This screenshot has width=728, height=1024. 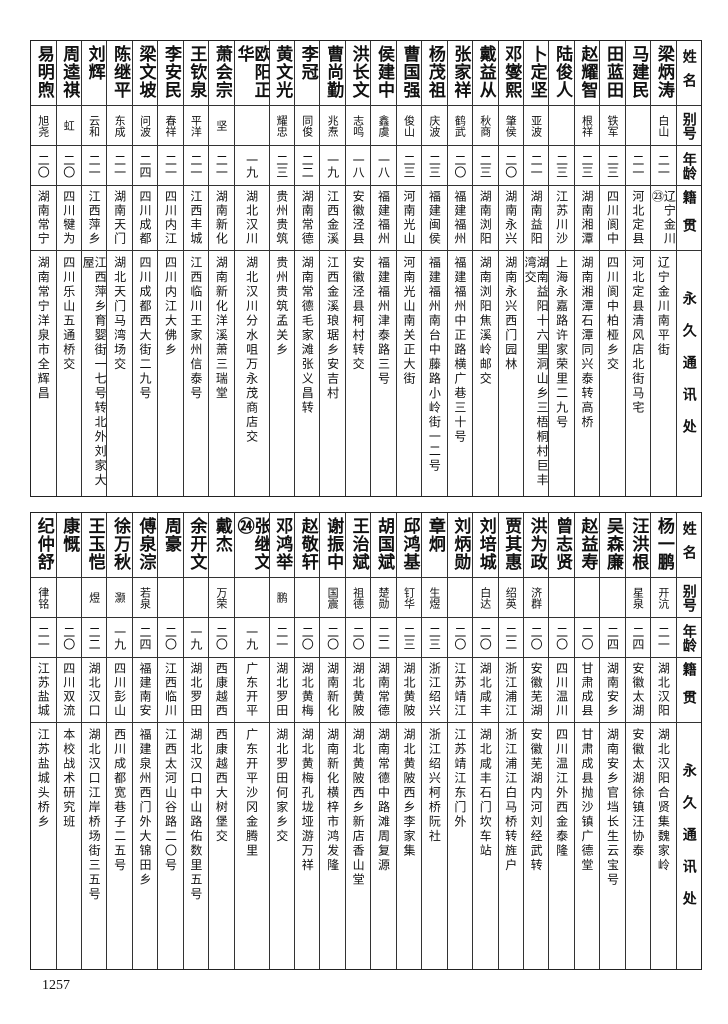 I want to click on record-column: 康慨 二〇 四川双流 本校战术研究班, so click(x=68, y=741).